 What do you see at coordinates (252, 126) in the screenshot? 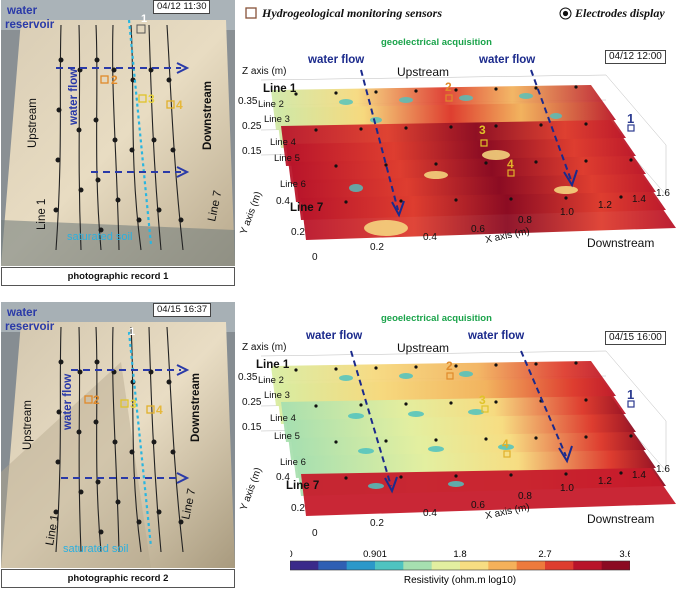
I see `panel1-z-tick-2: 0.25` at bounding box center [252, 126].